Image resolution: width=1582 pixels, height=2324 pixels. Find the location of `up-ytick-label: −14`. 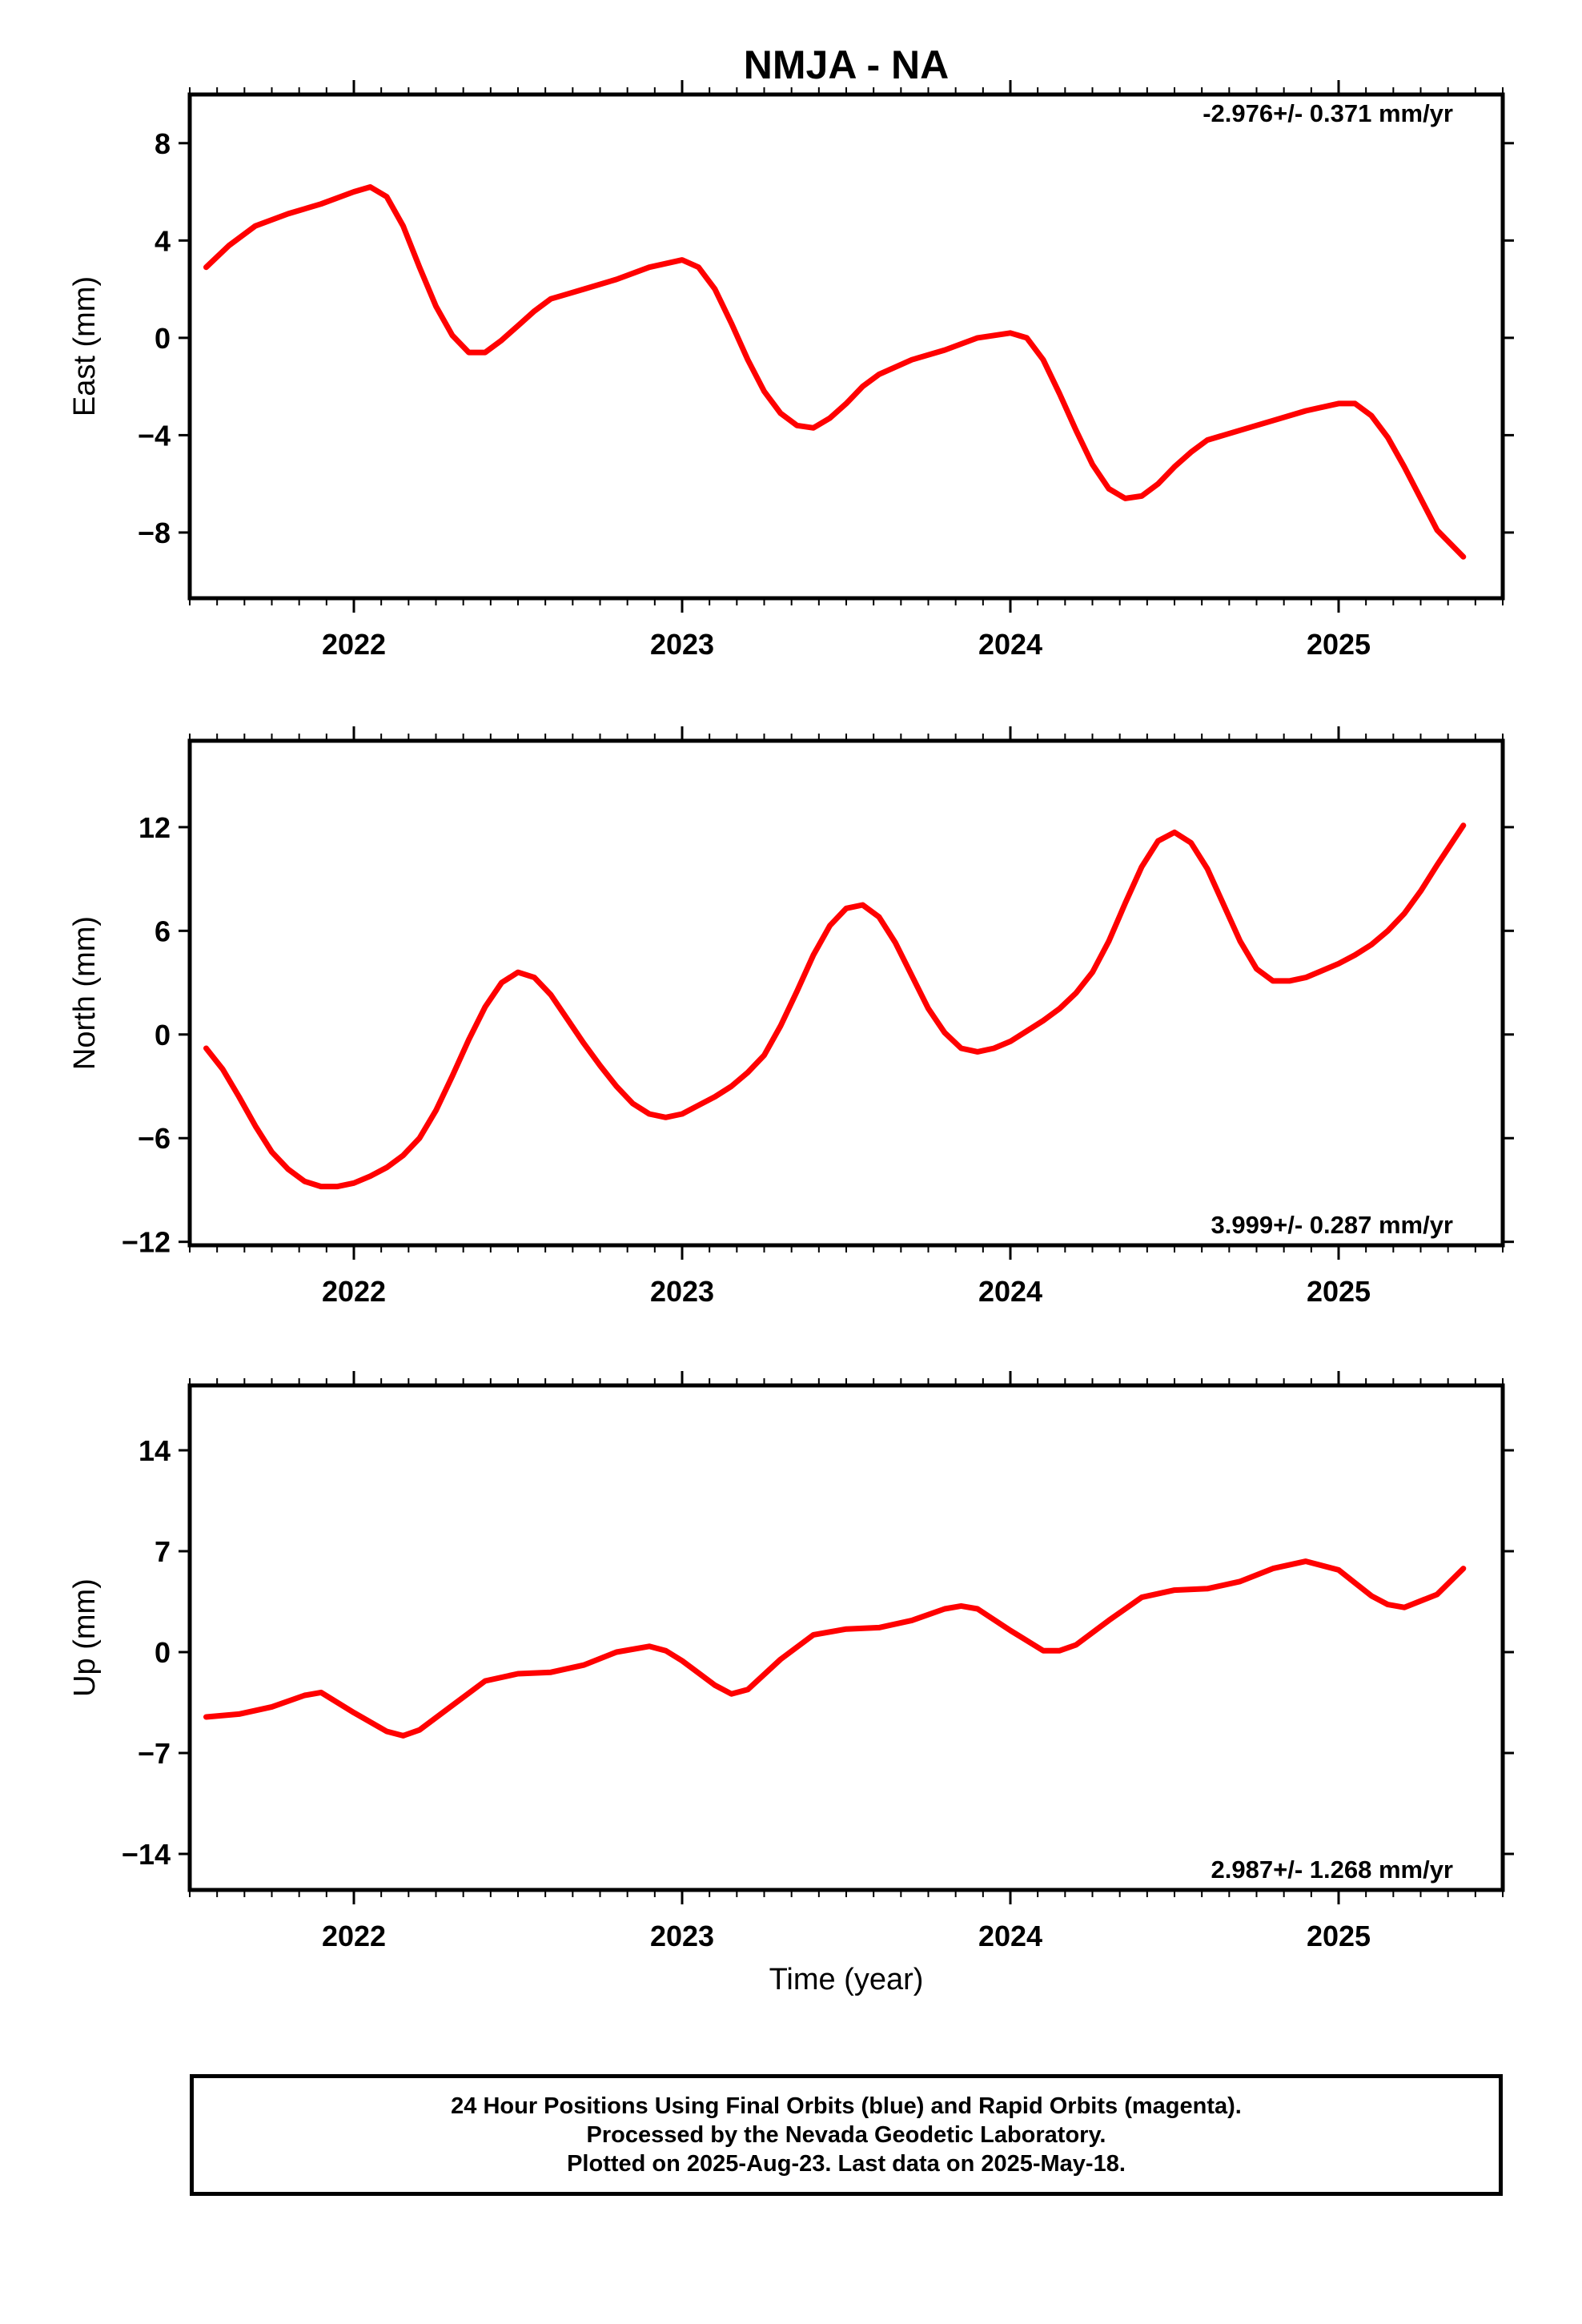

up-ytick-label: −14 is located at coordinates (146, 1854).